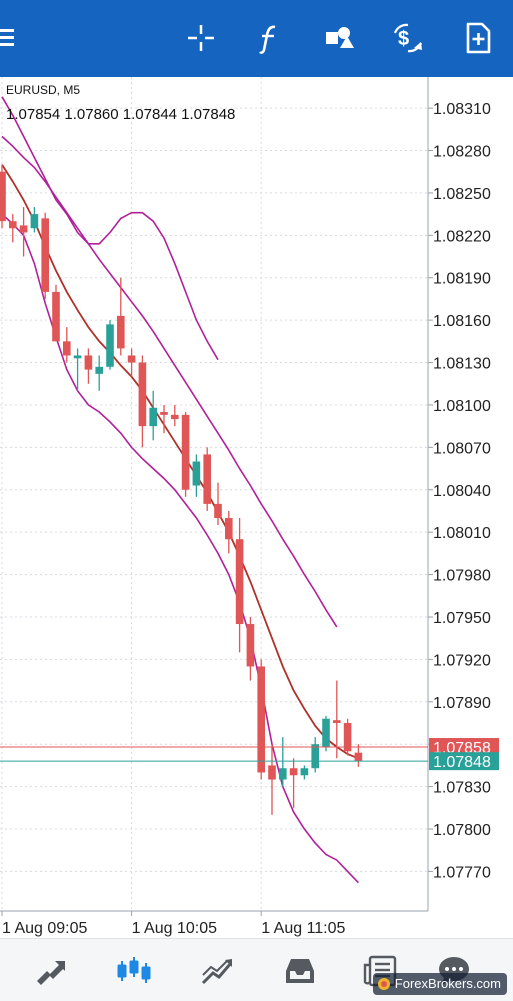 Image resolution: width=513 pixels, height=1001 pixels. Describe the element at coordinates (478, 38) in the screenshot. I see `new-order-icon` at that location.